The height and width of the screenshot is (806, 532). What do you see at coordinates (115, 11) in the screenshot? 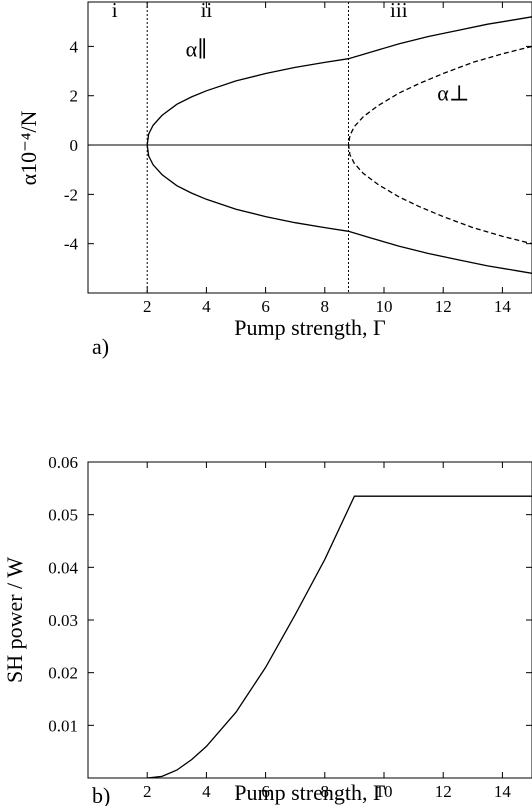
I see `region-label: i` at bounding box center [115, 11].